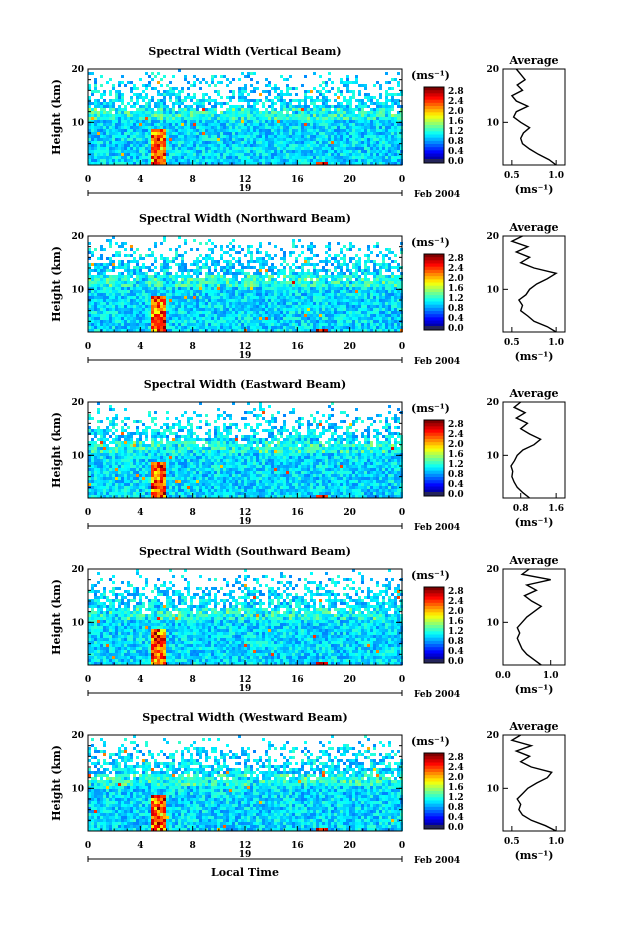 Image resolution: width=617 pixels, height=933 pixels. What do you see at coordinates (534, 117) in the screenshot?
I see `profile-frame` at bounding box center [534, 117].